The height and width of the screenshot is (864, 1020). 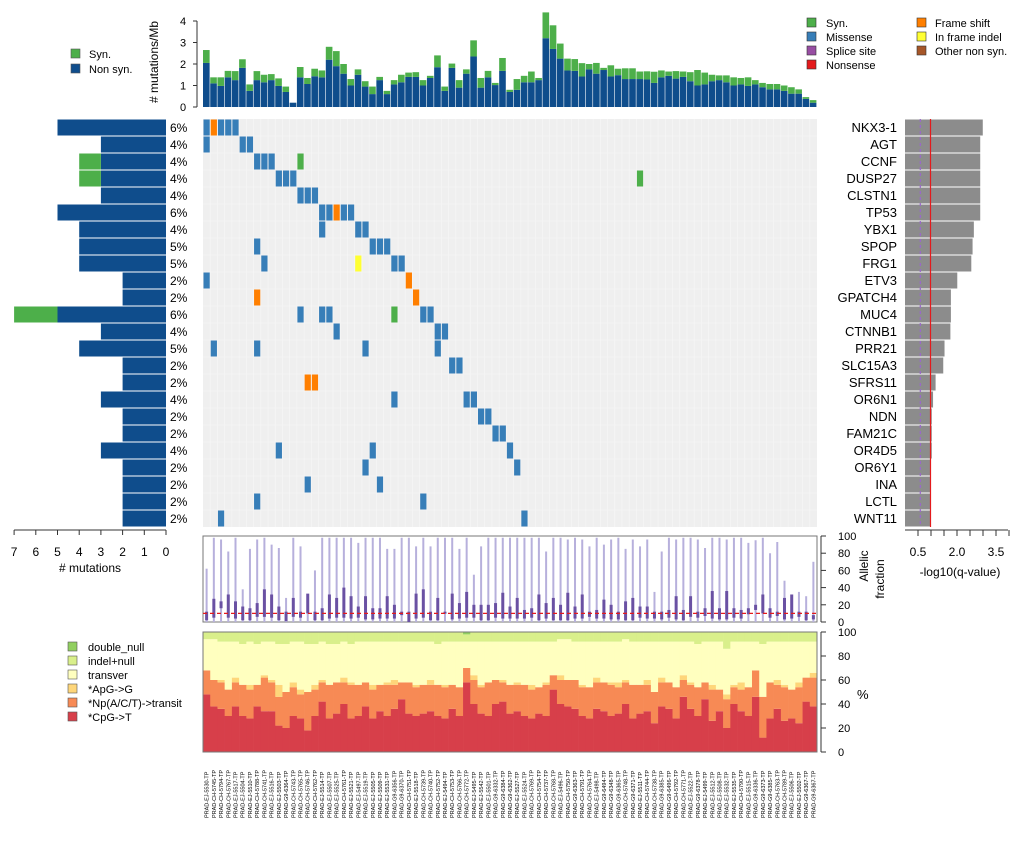 I want to click on sample-label: PRAD-G9-6378-TP, so click(x=699, y=794).